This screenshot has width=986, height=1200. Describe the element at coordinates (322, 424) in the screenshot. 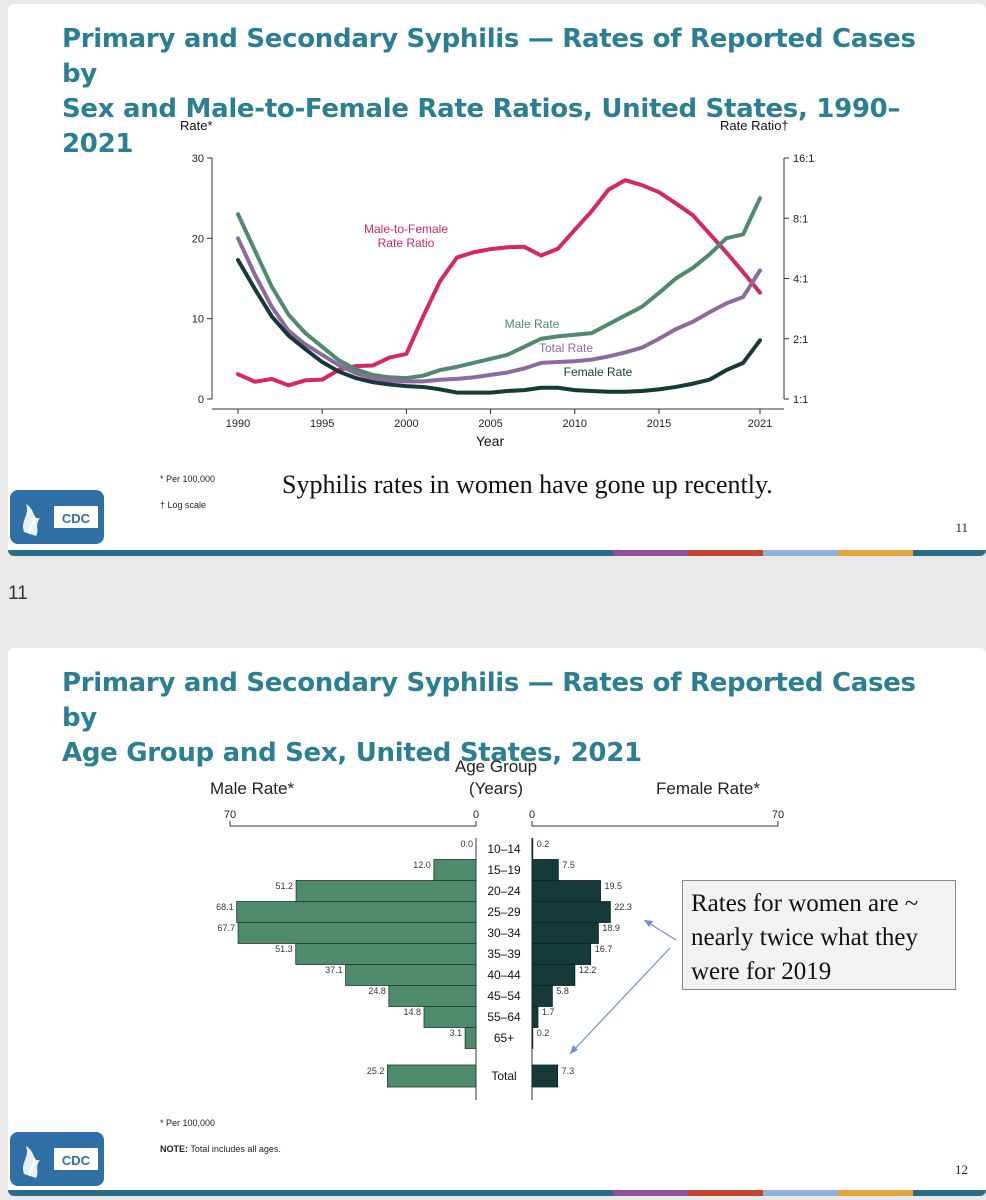

I see `x-tick-label: 1995` at that location.